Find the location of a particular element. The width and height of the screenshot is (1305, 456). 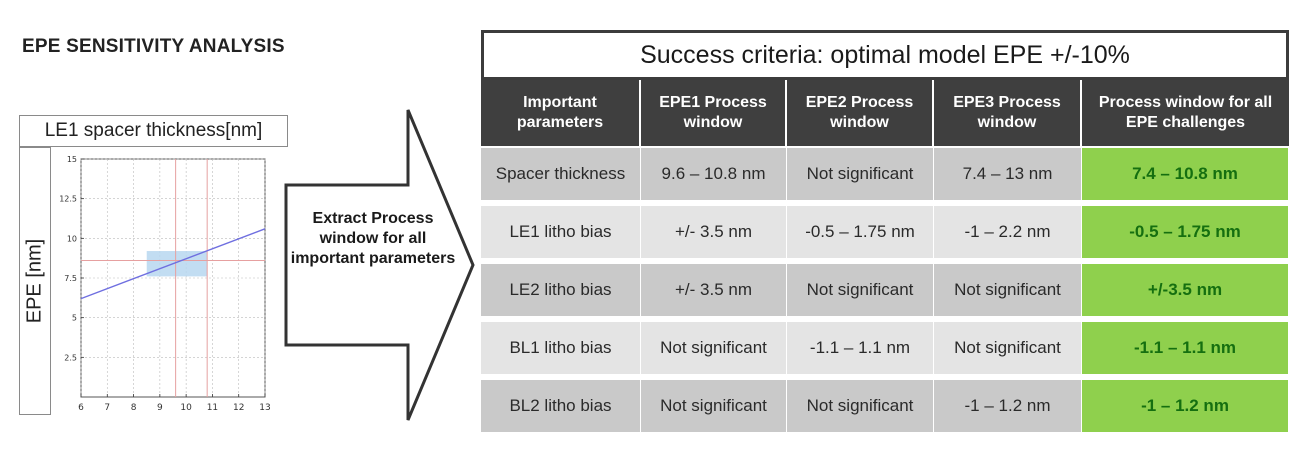

x-tick-label: 13 is located at coordinates (264, 408).